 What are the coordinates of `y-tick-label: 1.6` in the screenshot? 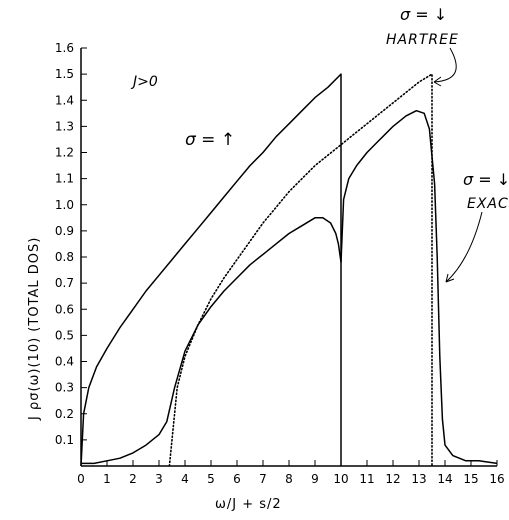 It's located at (64, 48).